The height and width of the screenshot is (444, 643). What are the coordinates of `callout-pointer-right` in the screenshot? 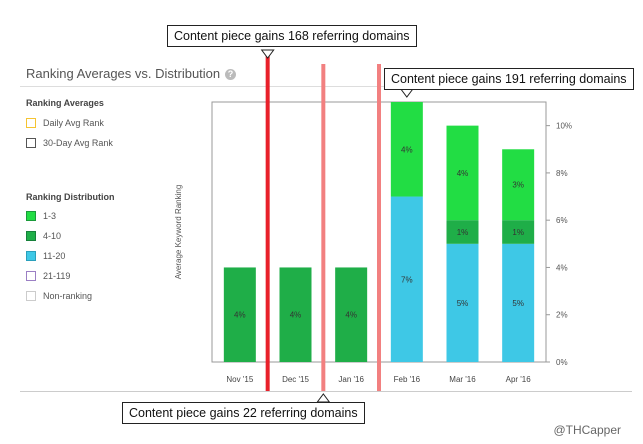 It's located at (406, 93).